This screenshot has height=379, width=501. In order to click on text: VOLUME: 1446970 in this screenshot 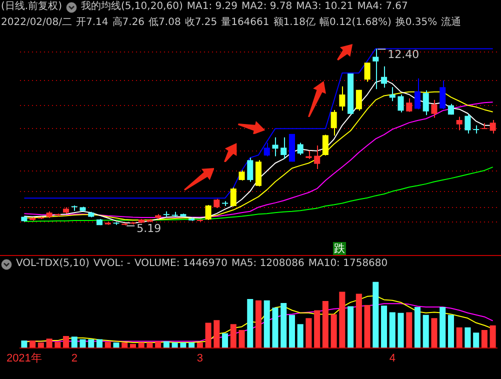, I will do `click(181, 264)`.